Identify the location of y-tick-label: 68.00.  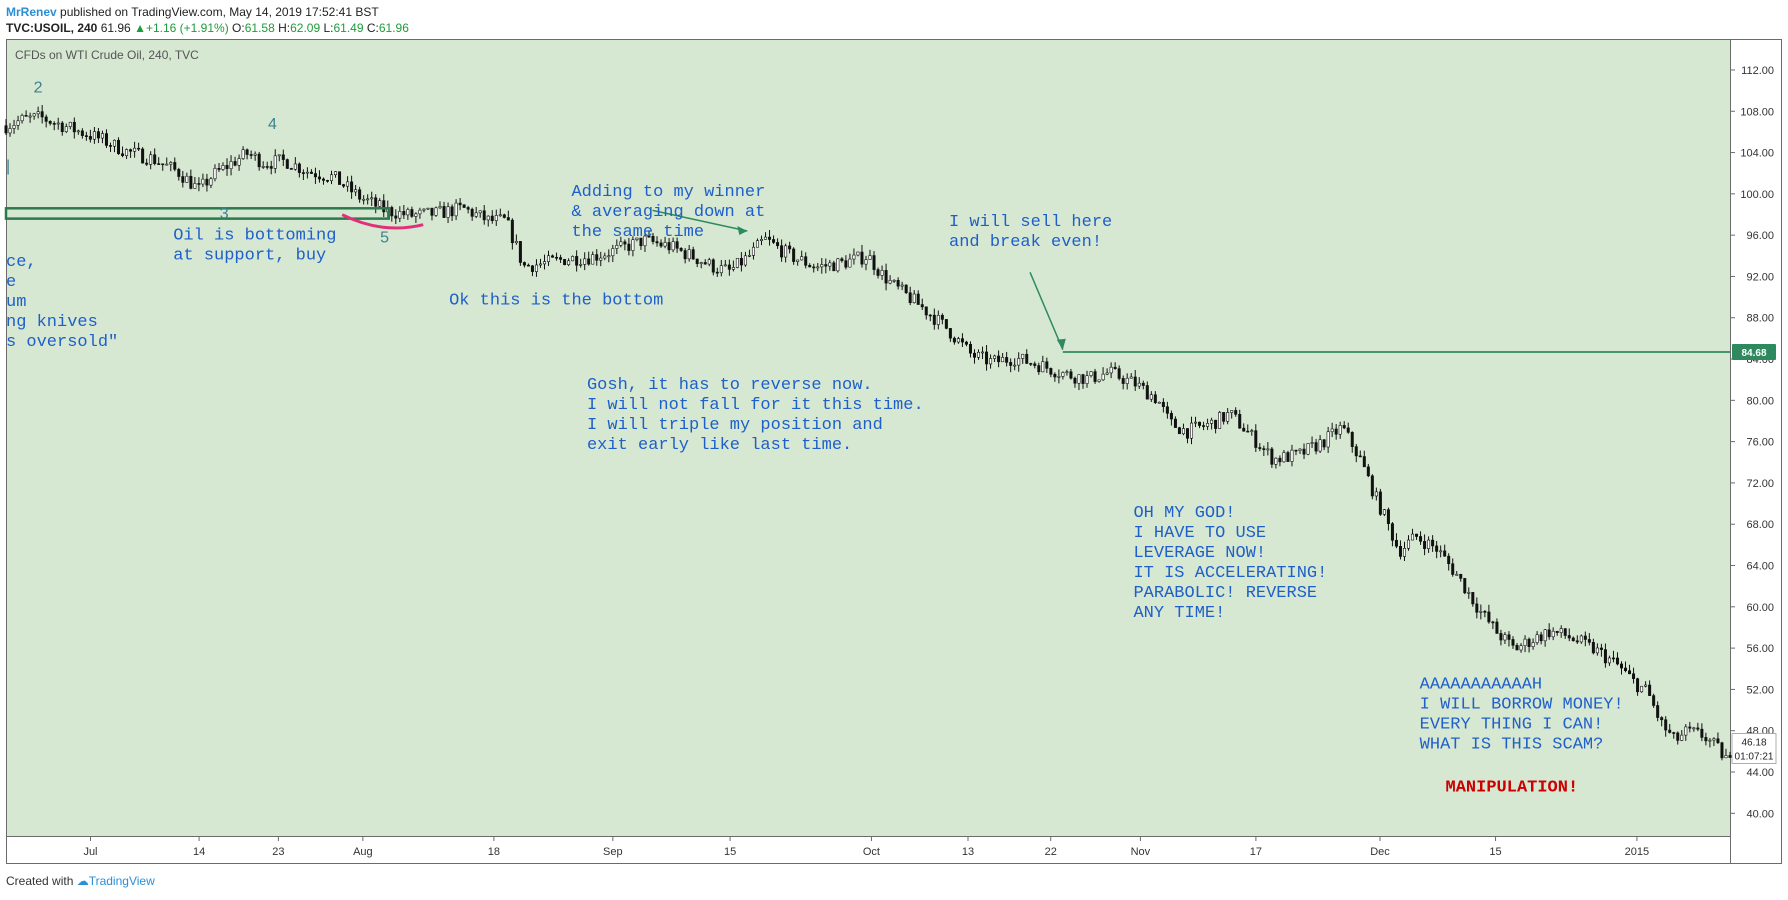
(1760, 525).